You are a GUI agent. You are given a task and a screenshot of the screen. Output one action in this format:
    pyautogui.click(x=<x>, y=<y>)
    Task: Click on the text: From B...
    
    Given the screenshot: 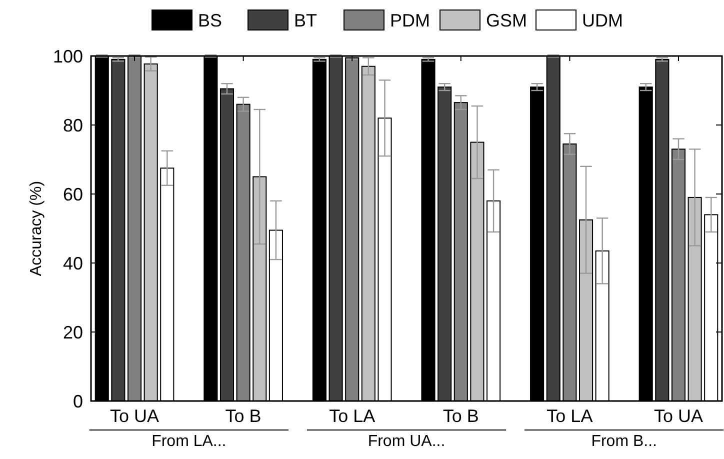 What is the action you would take?
    pyautogui.click(x=624, y=441)
    